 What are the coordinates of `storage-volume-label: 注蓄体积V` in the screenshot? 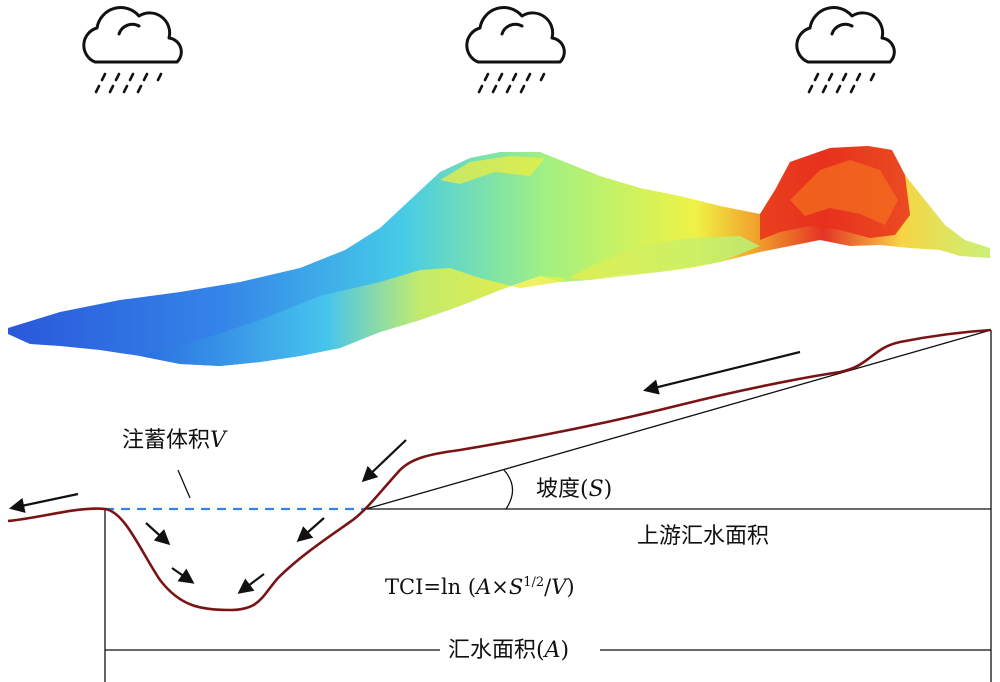 It's located at (175, 440).